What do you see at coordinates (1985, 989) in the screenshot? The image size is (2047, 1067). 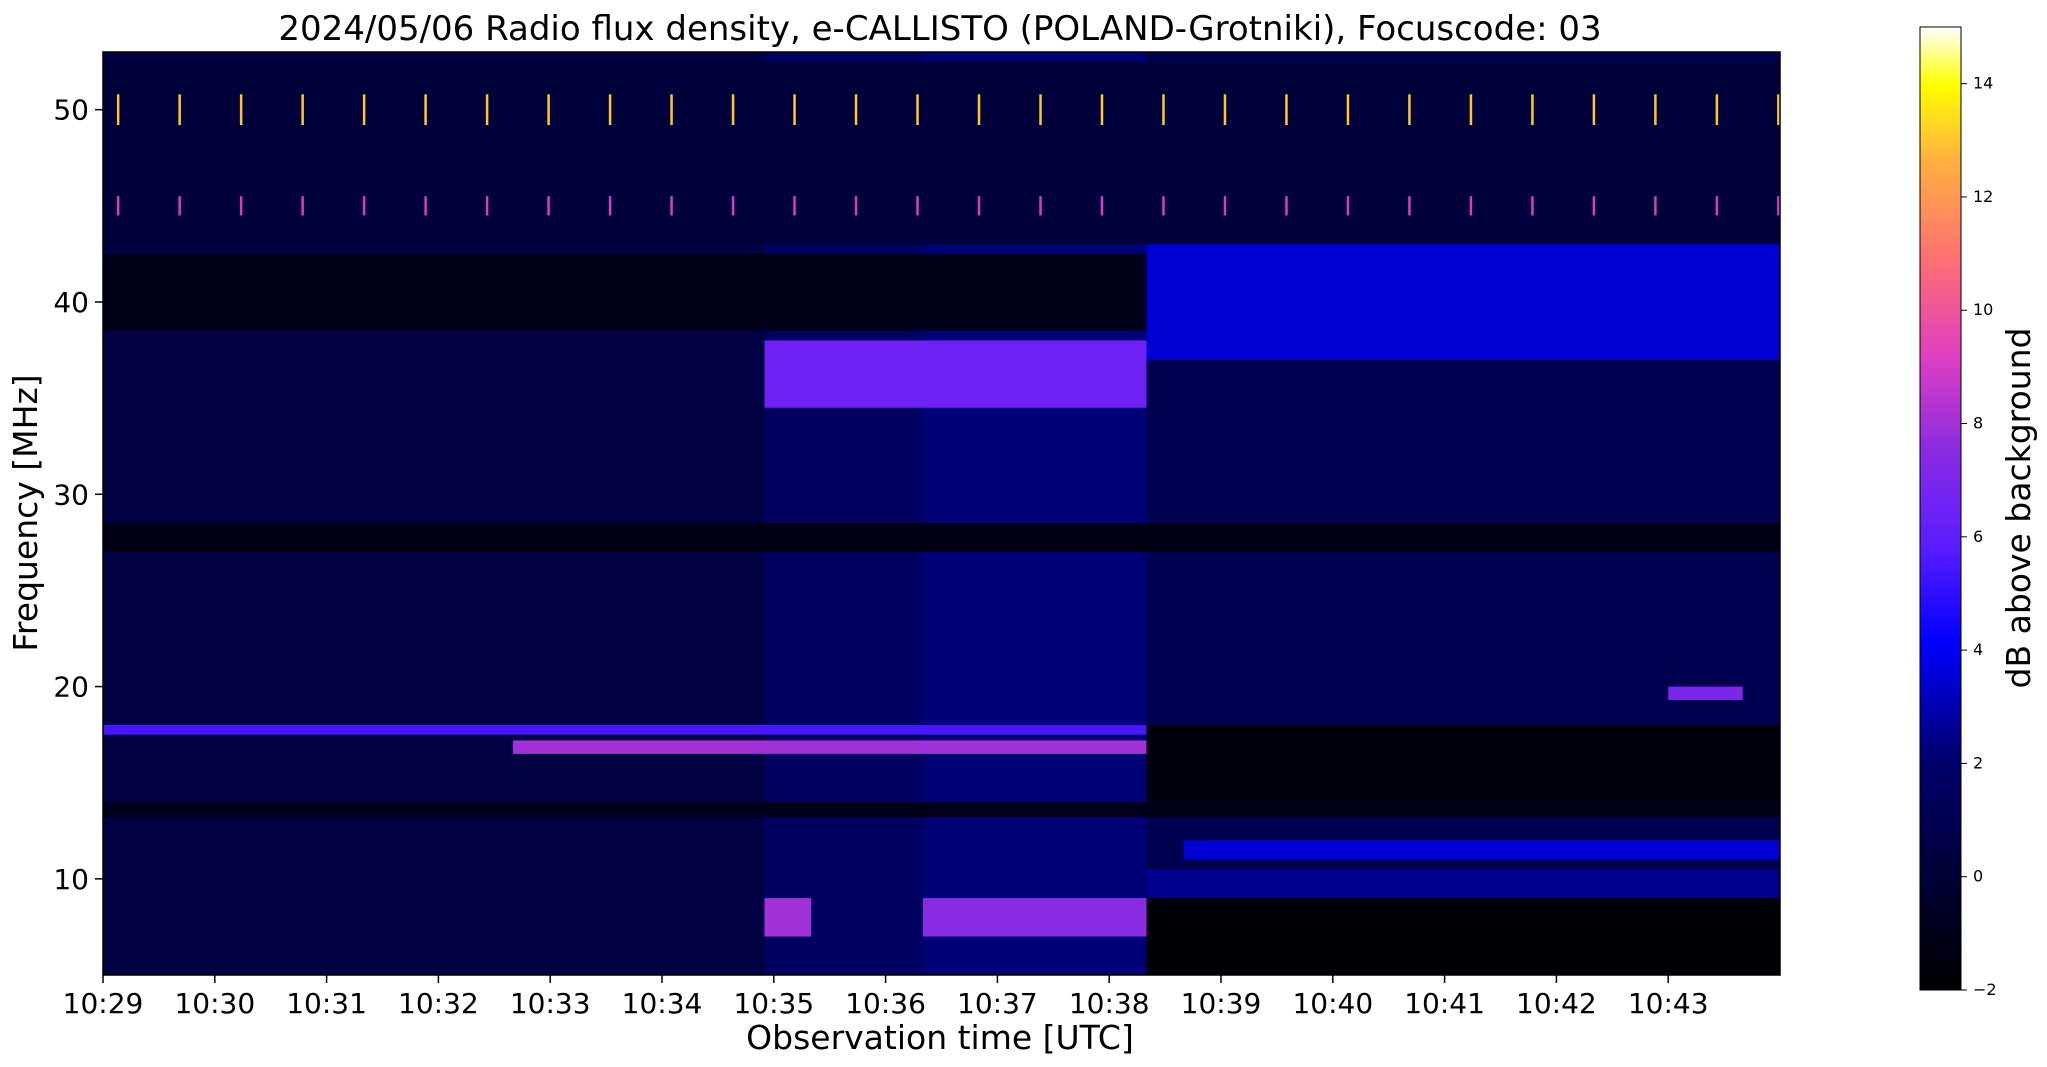 I see `colorbar-tick-label: −2` at bounding box center [1985, 989].